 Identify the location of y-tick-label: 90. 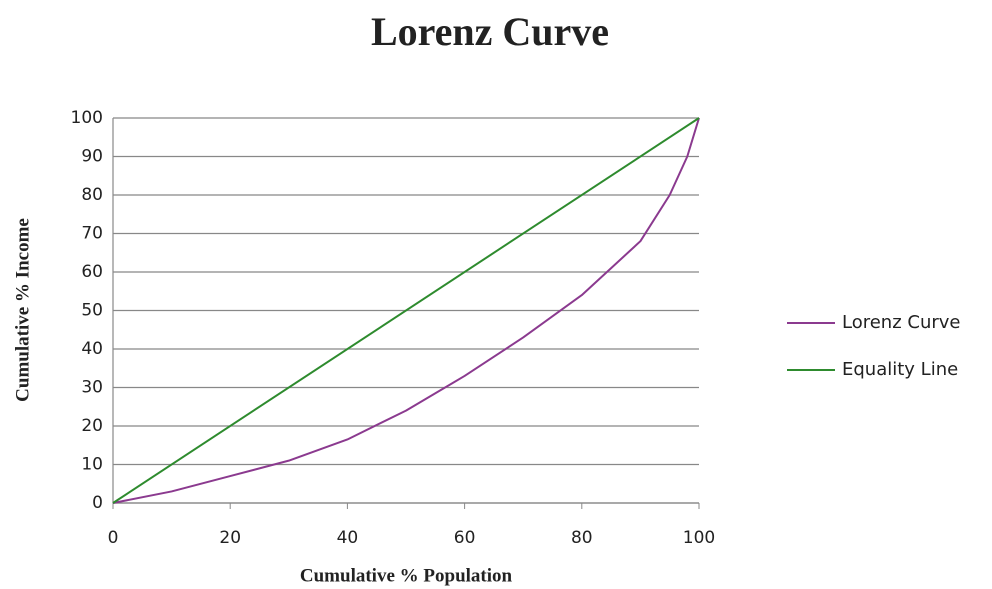
(92, 157).